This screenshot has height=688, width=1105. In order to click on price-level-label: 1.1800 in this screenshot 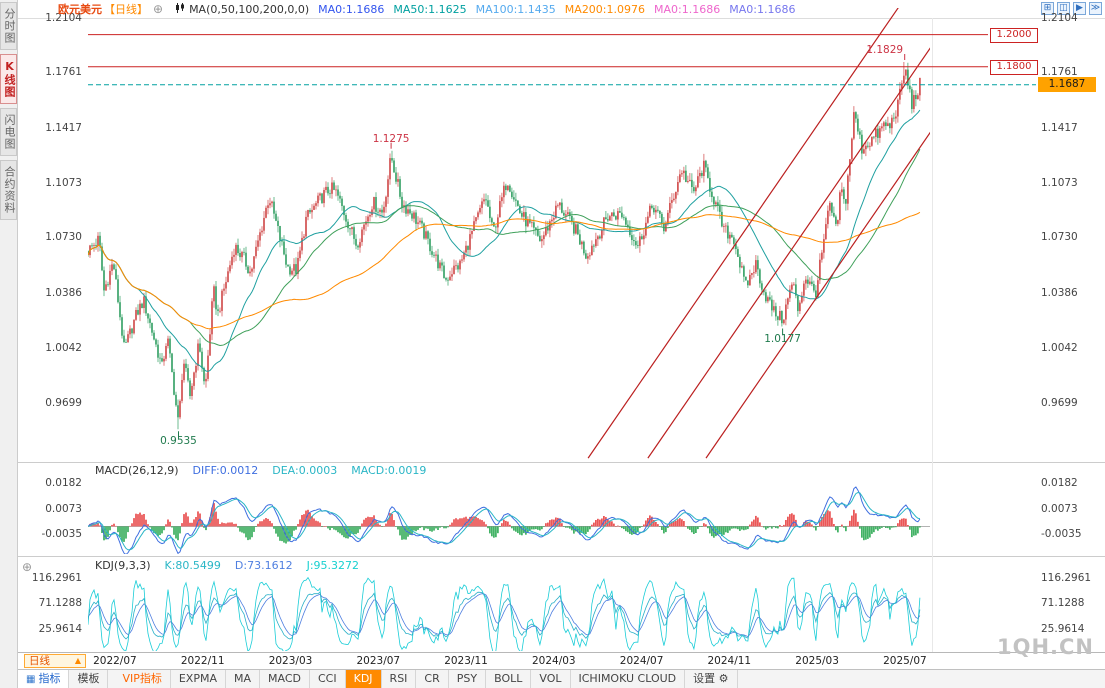, I will do `click(1014, 67)`.